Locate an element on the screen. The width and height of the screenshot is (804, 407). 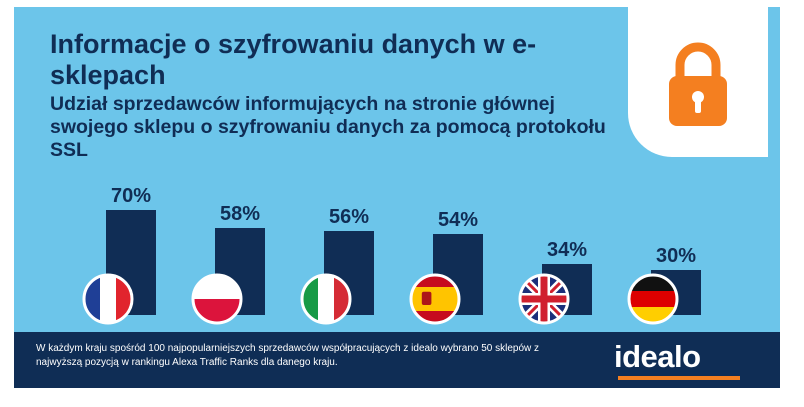
data-label-1: 70% is located at coordinates (131, 196).